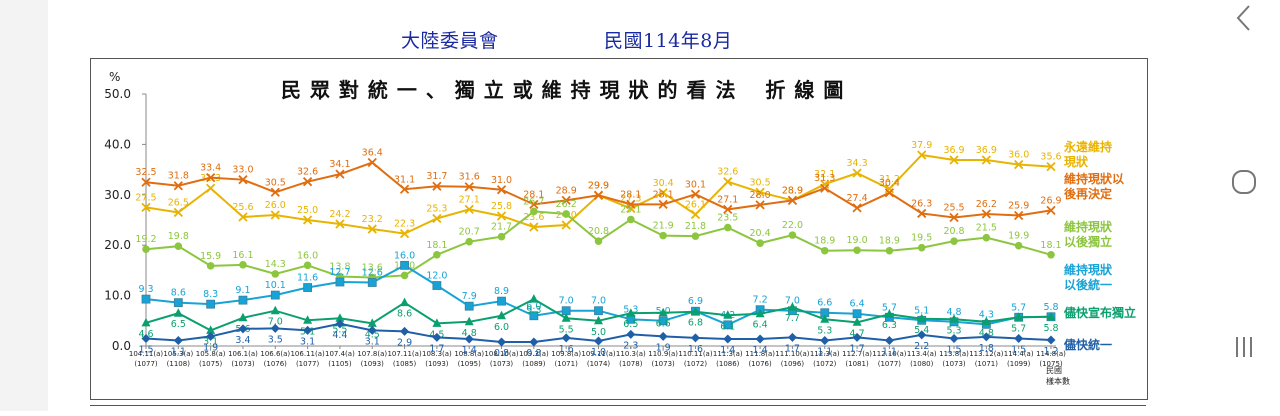 This screenshot has width=1280, height=416. I want to click on data-label: 32.6, so click(307, 172).